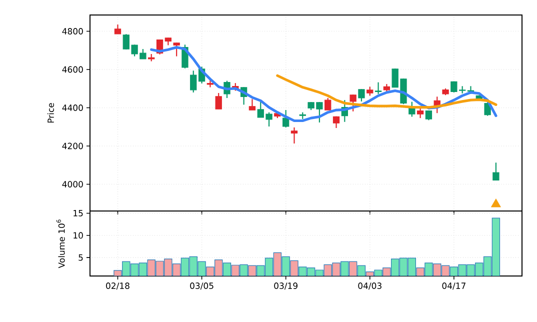 The image size is (537, 322). Describe the element at coordinates (72, 184) in the screenshot. I see `y-tick-label: 4000` at that location.